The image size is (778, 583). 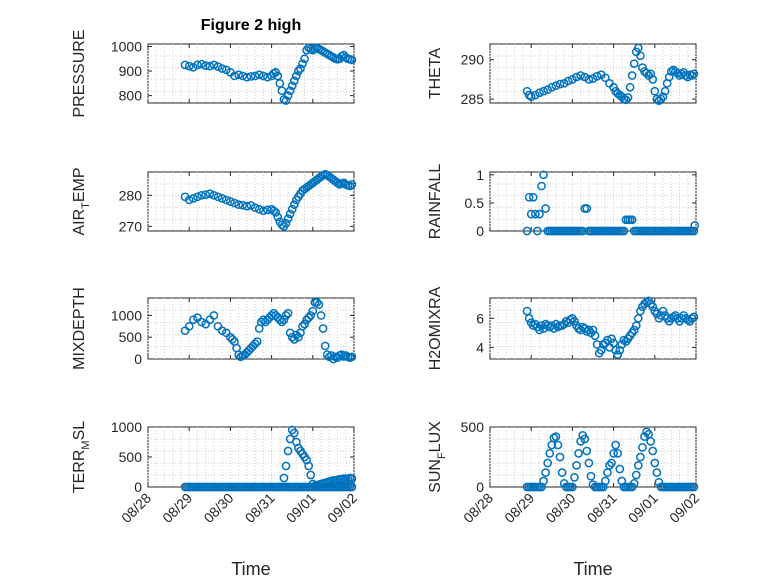 What do you see at coordinates (563, 75) in the screenshot?
I see `subplot-theta: 285 290 THETA` at bounding box center [563, 75].